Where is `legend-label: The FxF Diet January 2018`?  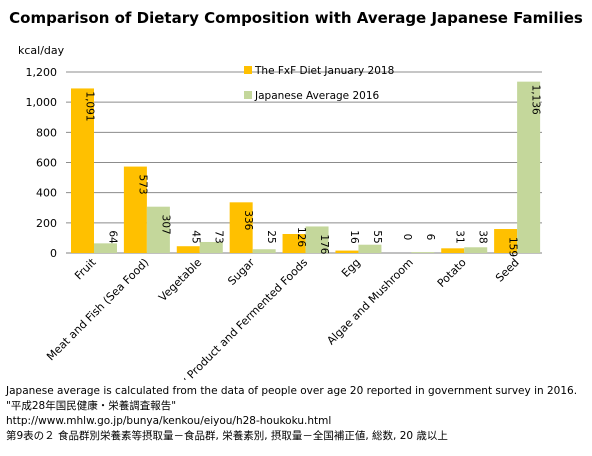 legend-label: The FxF Diet January 2018 is located at coordinates (324, 71).